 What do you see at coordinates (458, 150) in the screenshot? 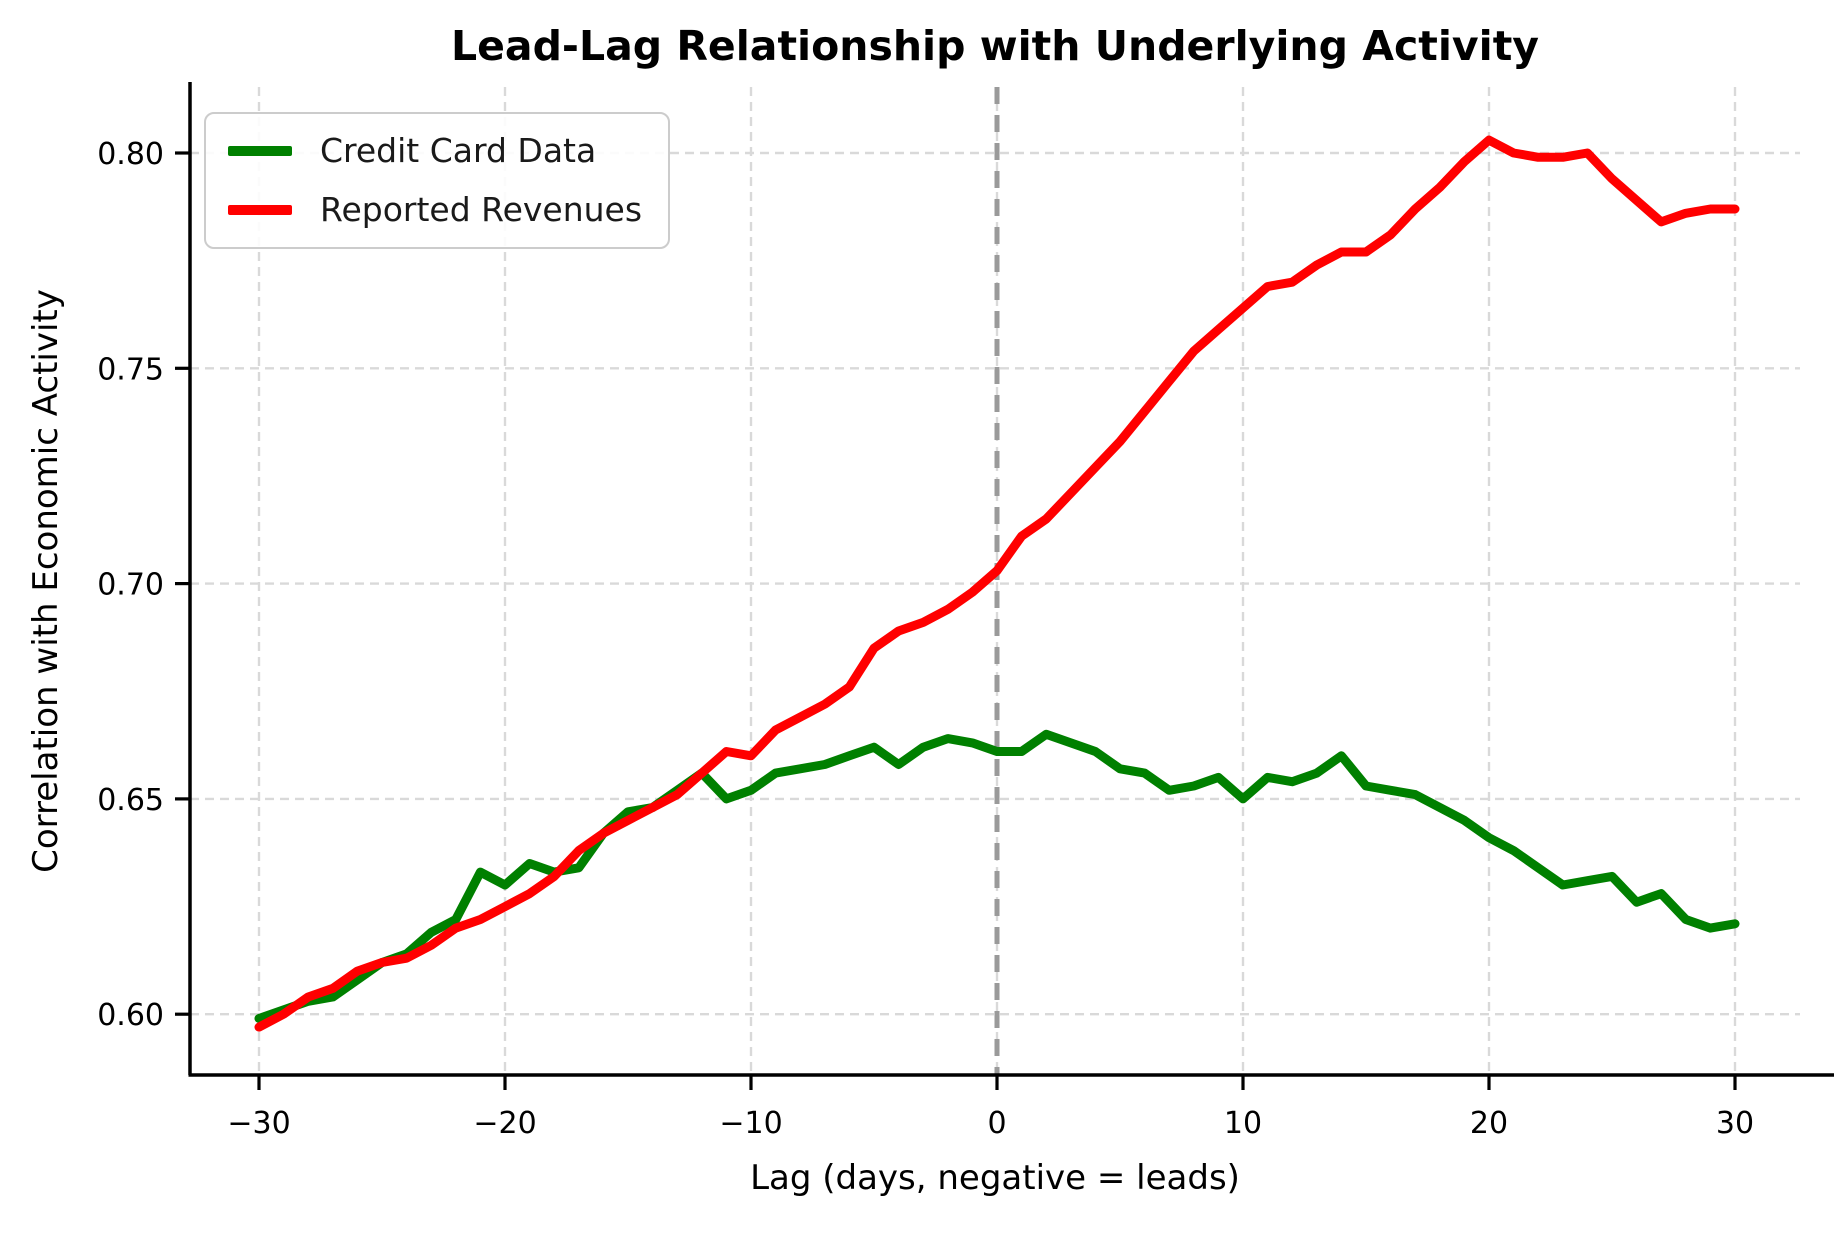
I see `legend-label-credit-card-data: Credit Card Data` at bounding box center [458, 150].